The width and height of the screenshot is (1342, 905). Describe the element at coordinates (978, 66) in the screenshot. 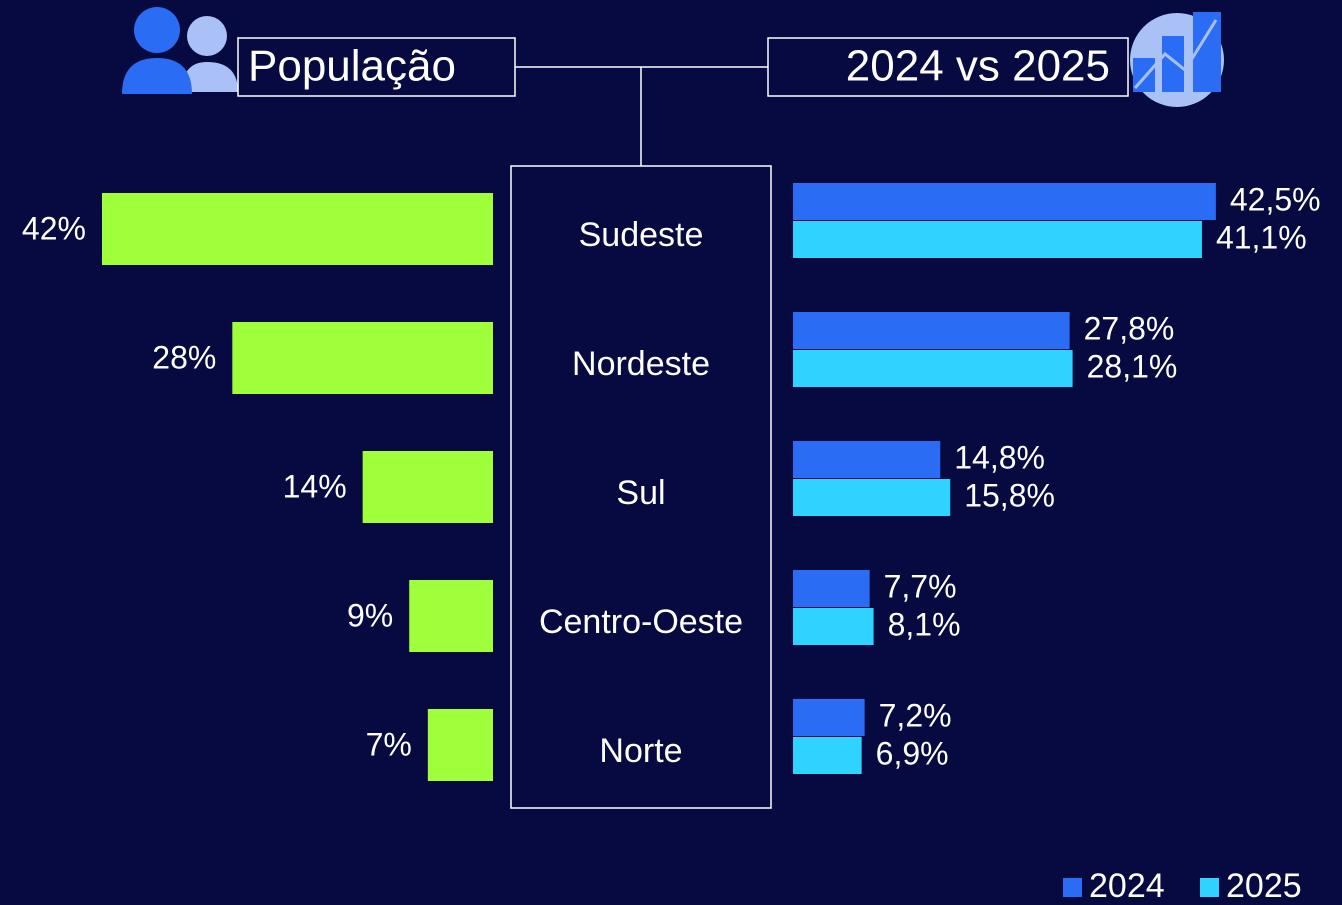

I see `chart-title: 2024 vs 2025` at that location.